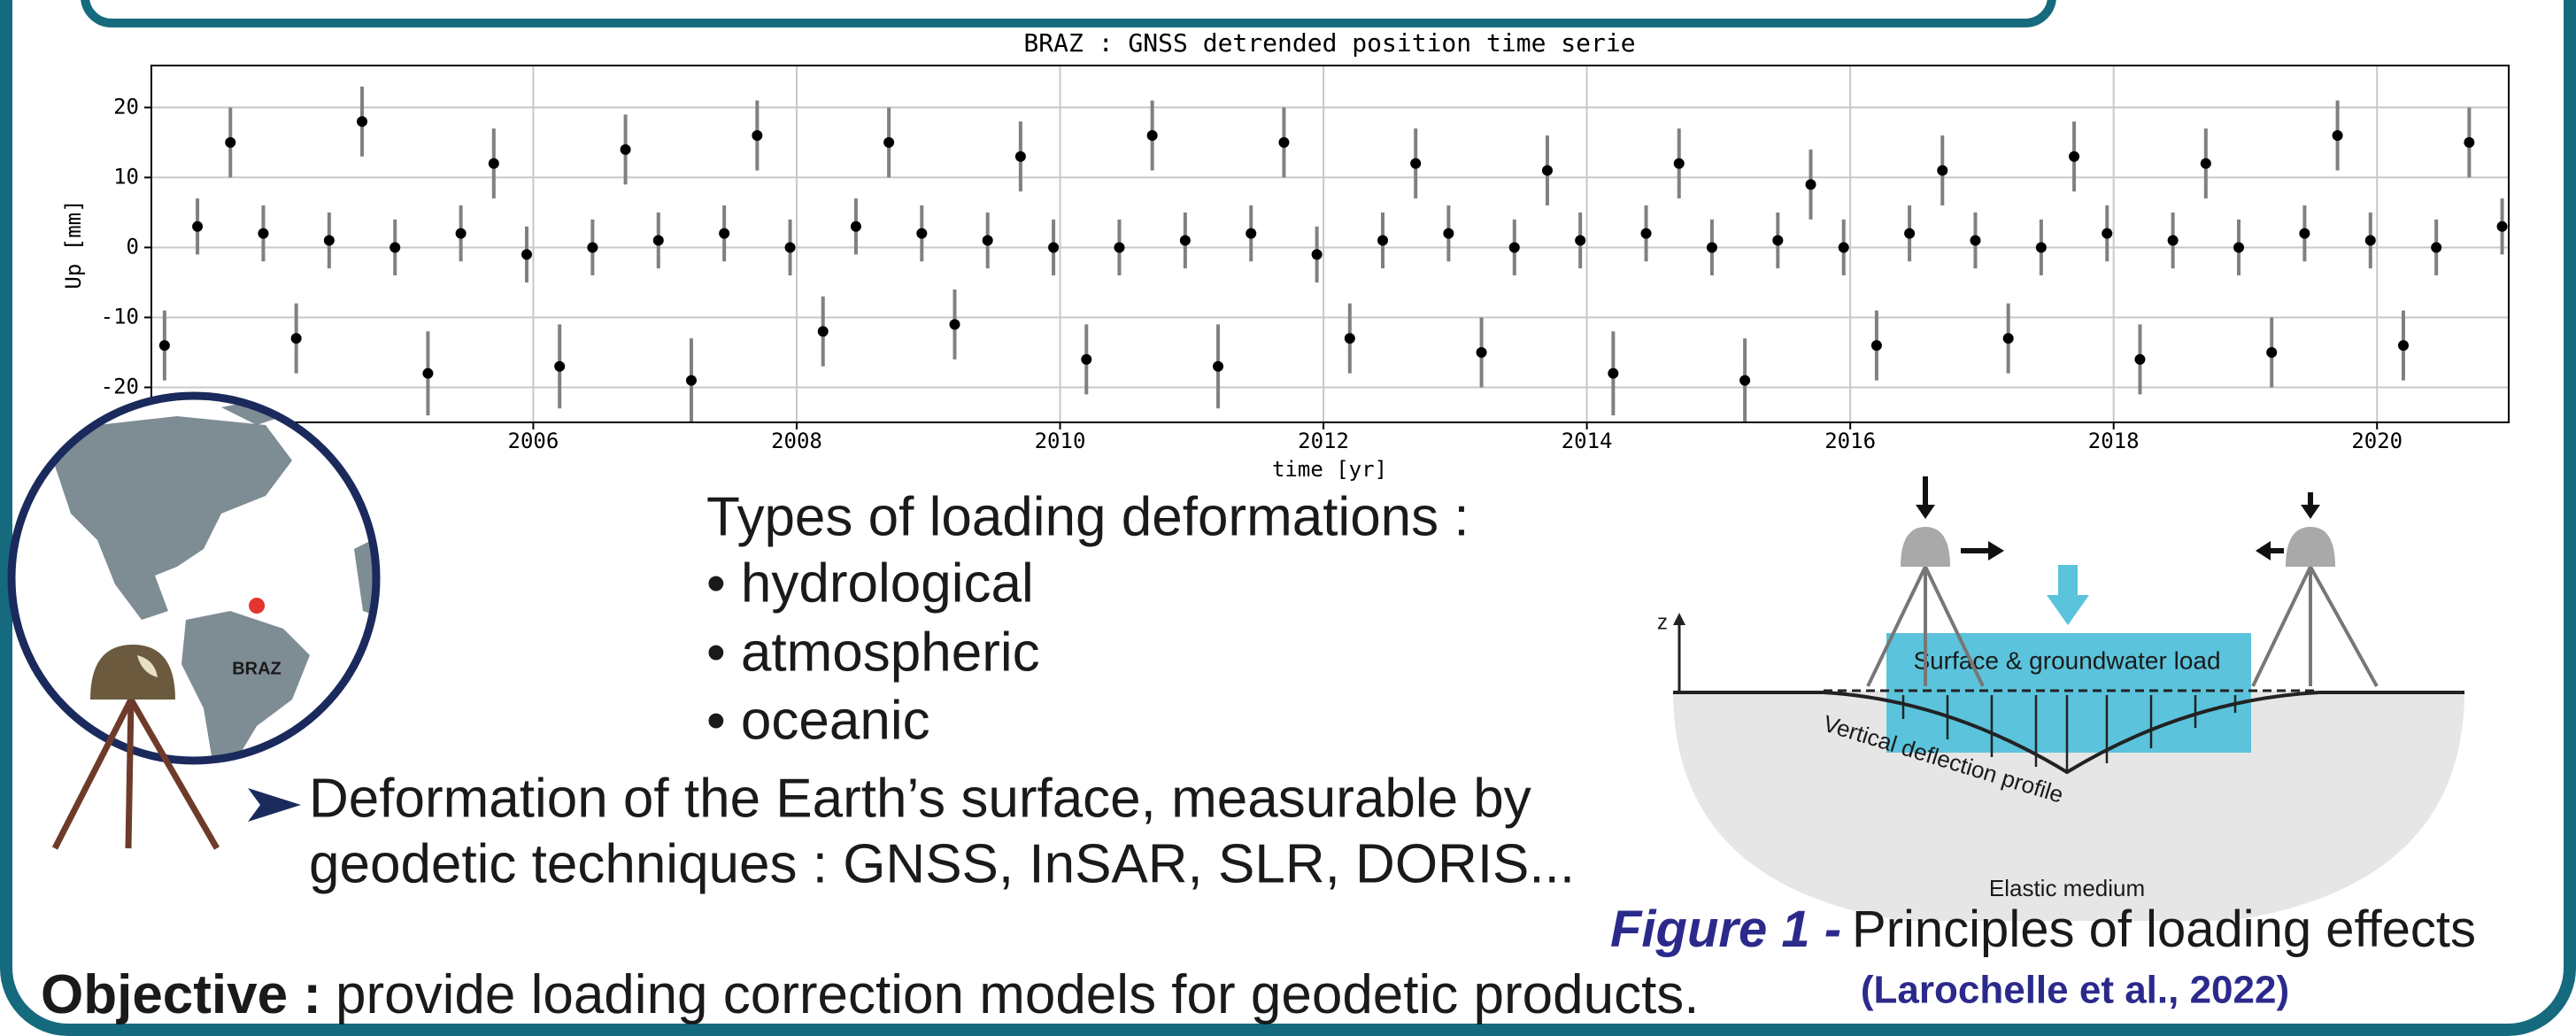  What do you see at coordinates (274, 805) in the screenshot?
I see `arrow-bullet` at bounding box center [274, 805].